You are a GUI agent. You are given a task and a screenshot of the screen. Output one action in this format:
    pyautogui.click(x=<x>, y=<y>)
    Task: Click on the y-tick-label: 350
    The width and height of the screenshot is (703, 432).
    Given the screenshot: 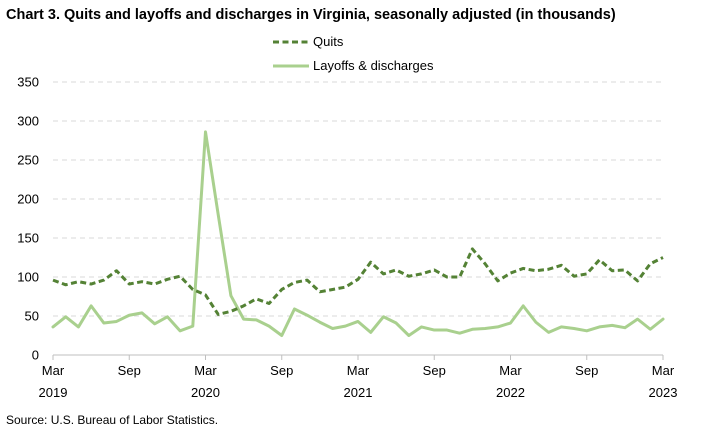 What is the action you would take?
    pyautogui.click(x=28, y=82)
    